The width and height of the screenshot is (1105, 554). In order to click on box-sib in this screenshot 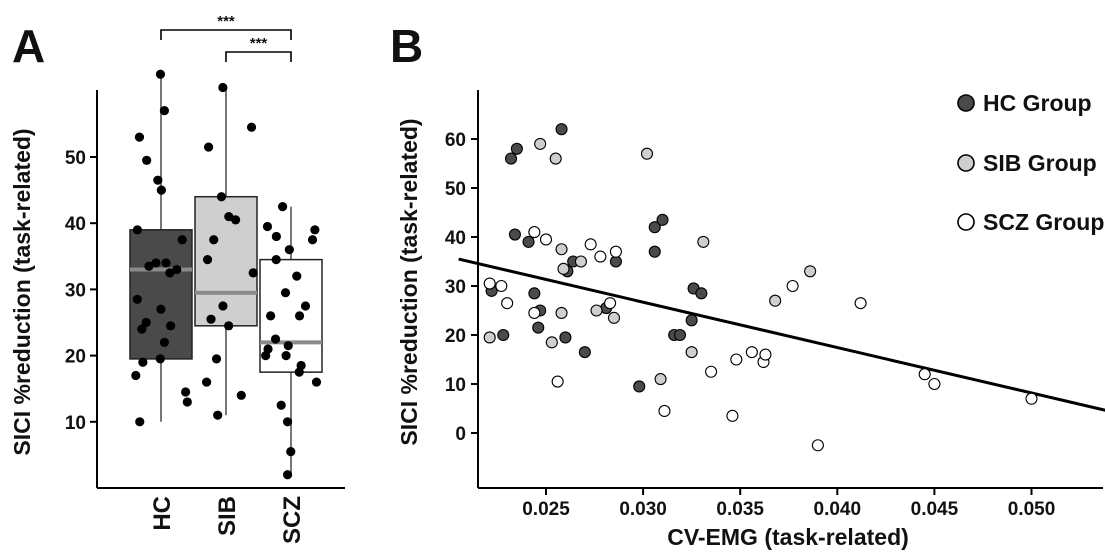, I will do `click(226, 251)`.